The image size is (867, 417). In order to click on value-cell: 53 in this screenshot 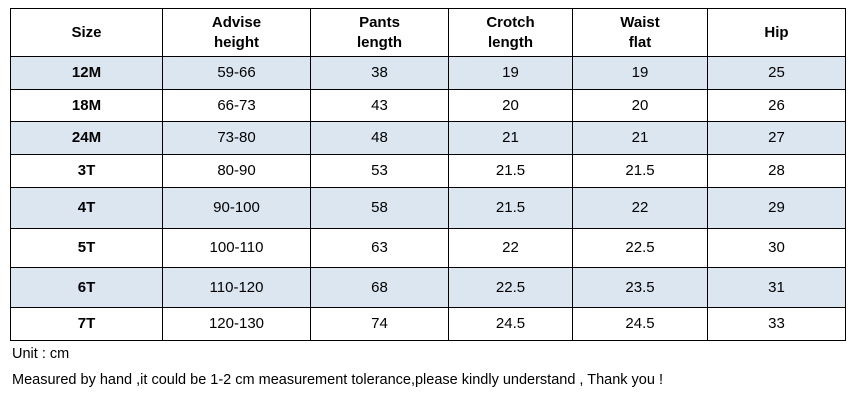, I will do `click(379, 171)`.